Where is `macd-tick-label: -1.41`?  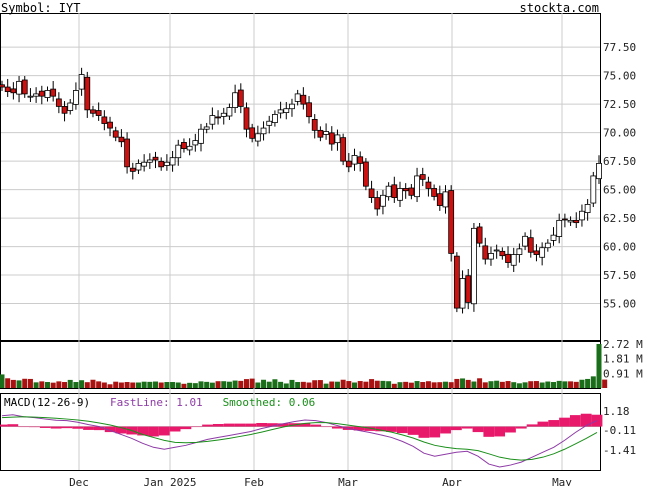 macd-tick-label: -1.41 is located at coordinates (620, 450).